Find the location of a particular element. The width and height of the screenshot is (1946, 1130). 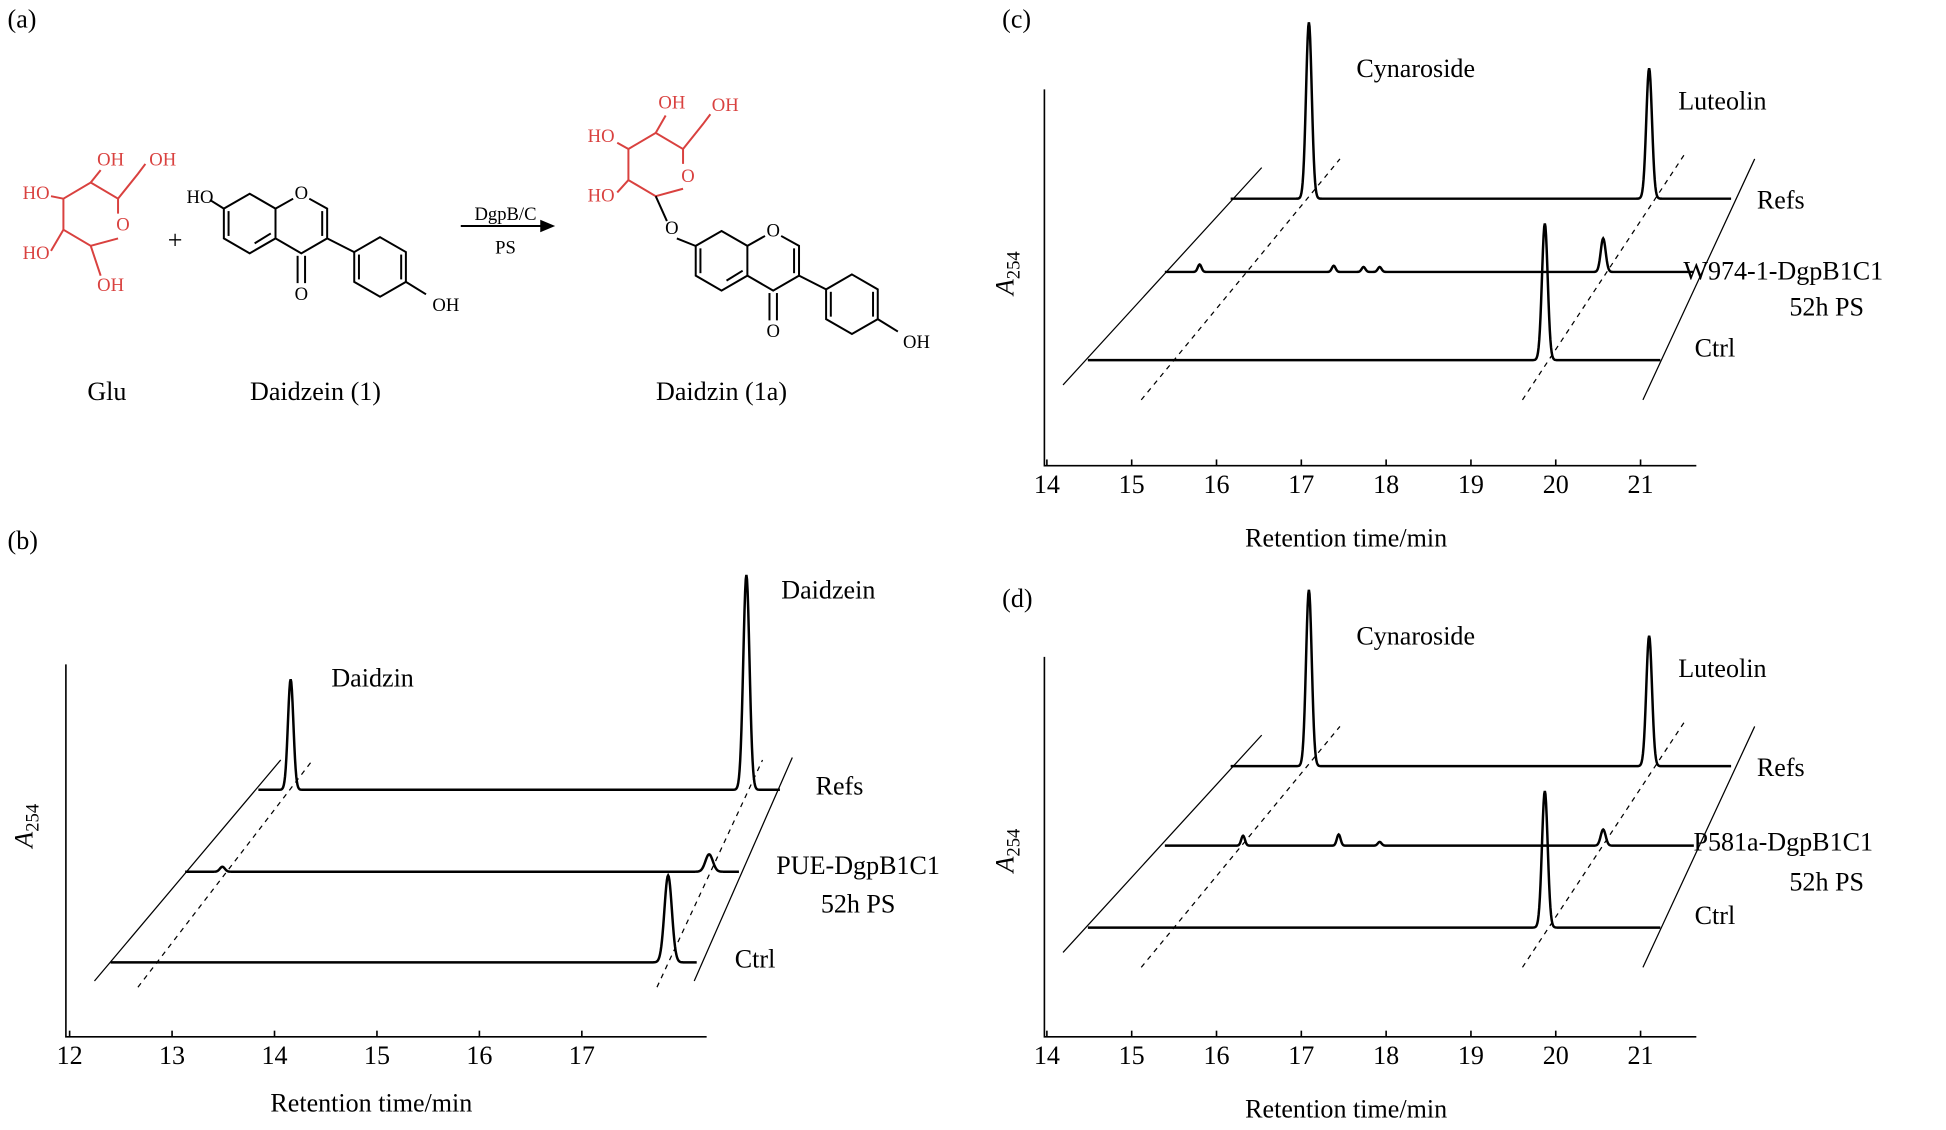

trace-label: PUE-DgpB1C1 is located at coordinates (858, 865).